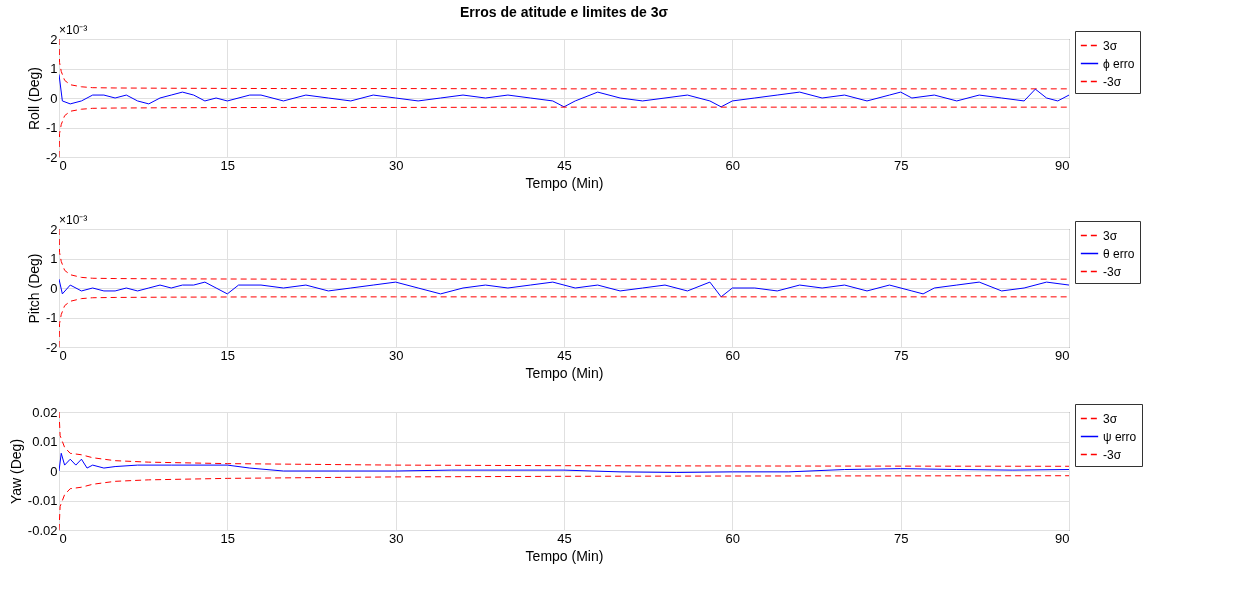 The image size is (1235, 606). What do you see at coordinates (1120, 436) in the screenshot?
I see `legend-label: ψ erro` at bounding box center [1120, 436].